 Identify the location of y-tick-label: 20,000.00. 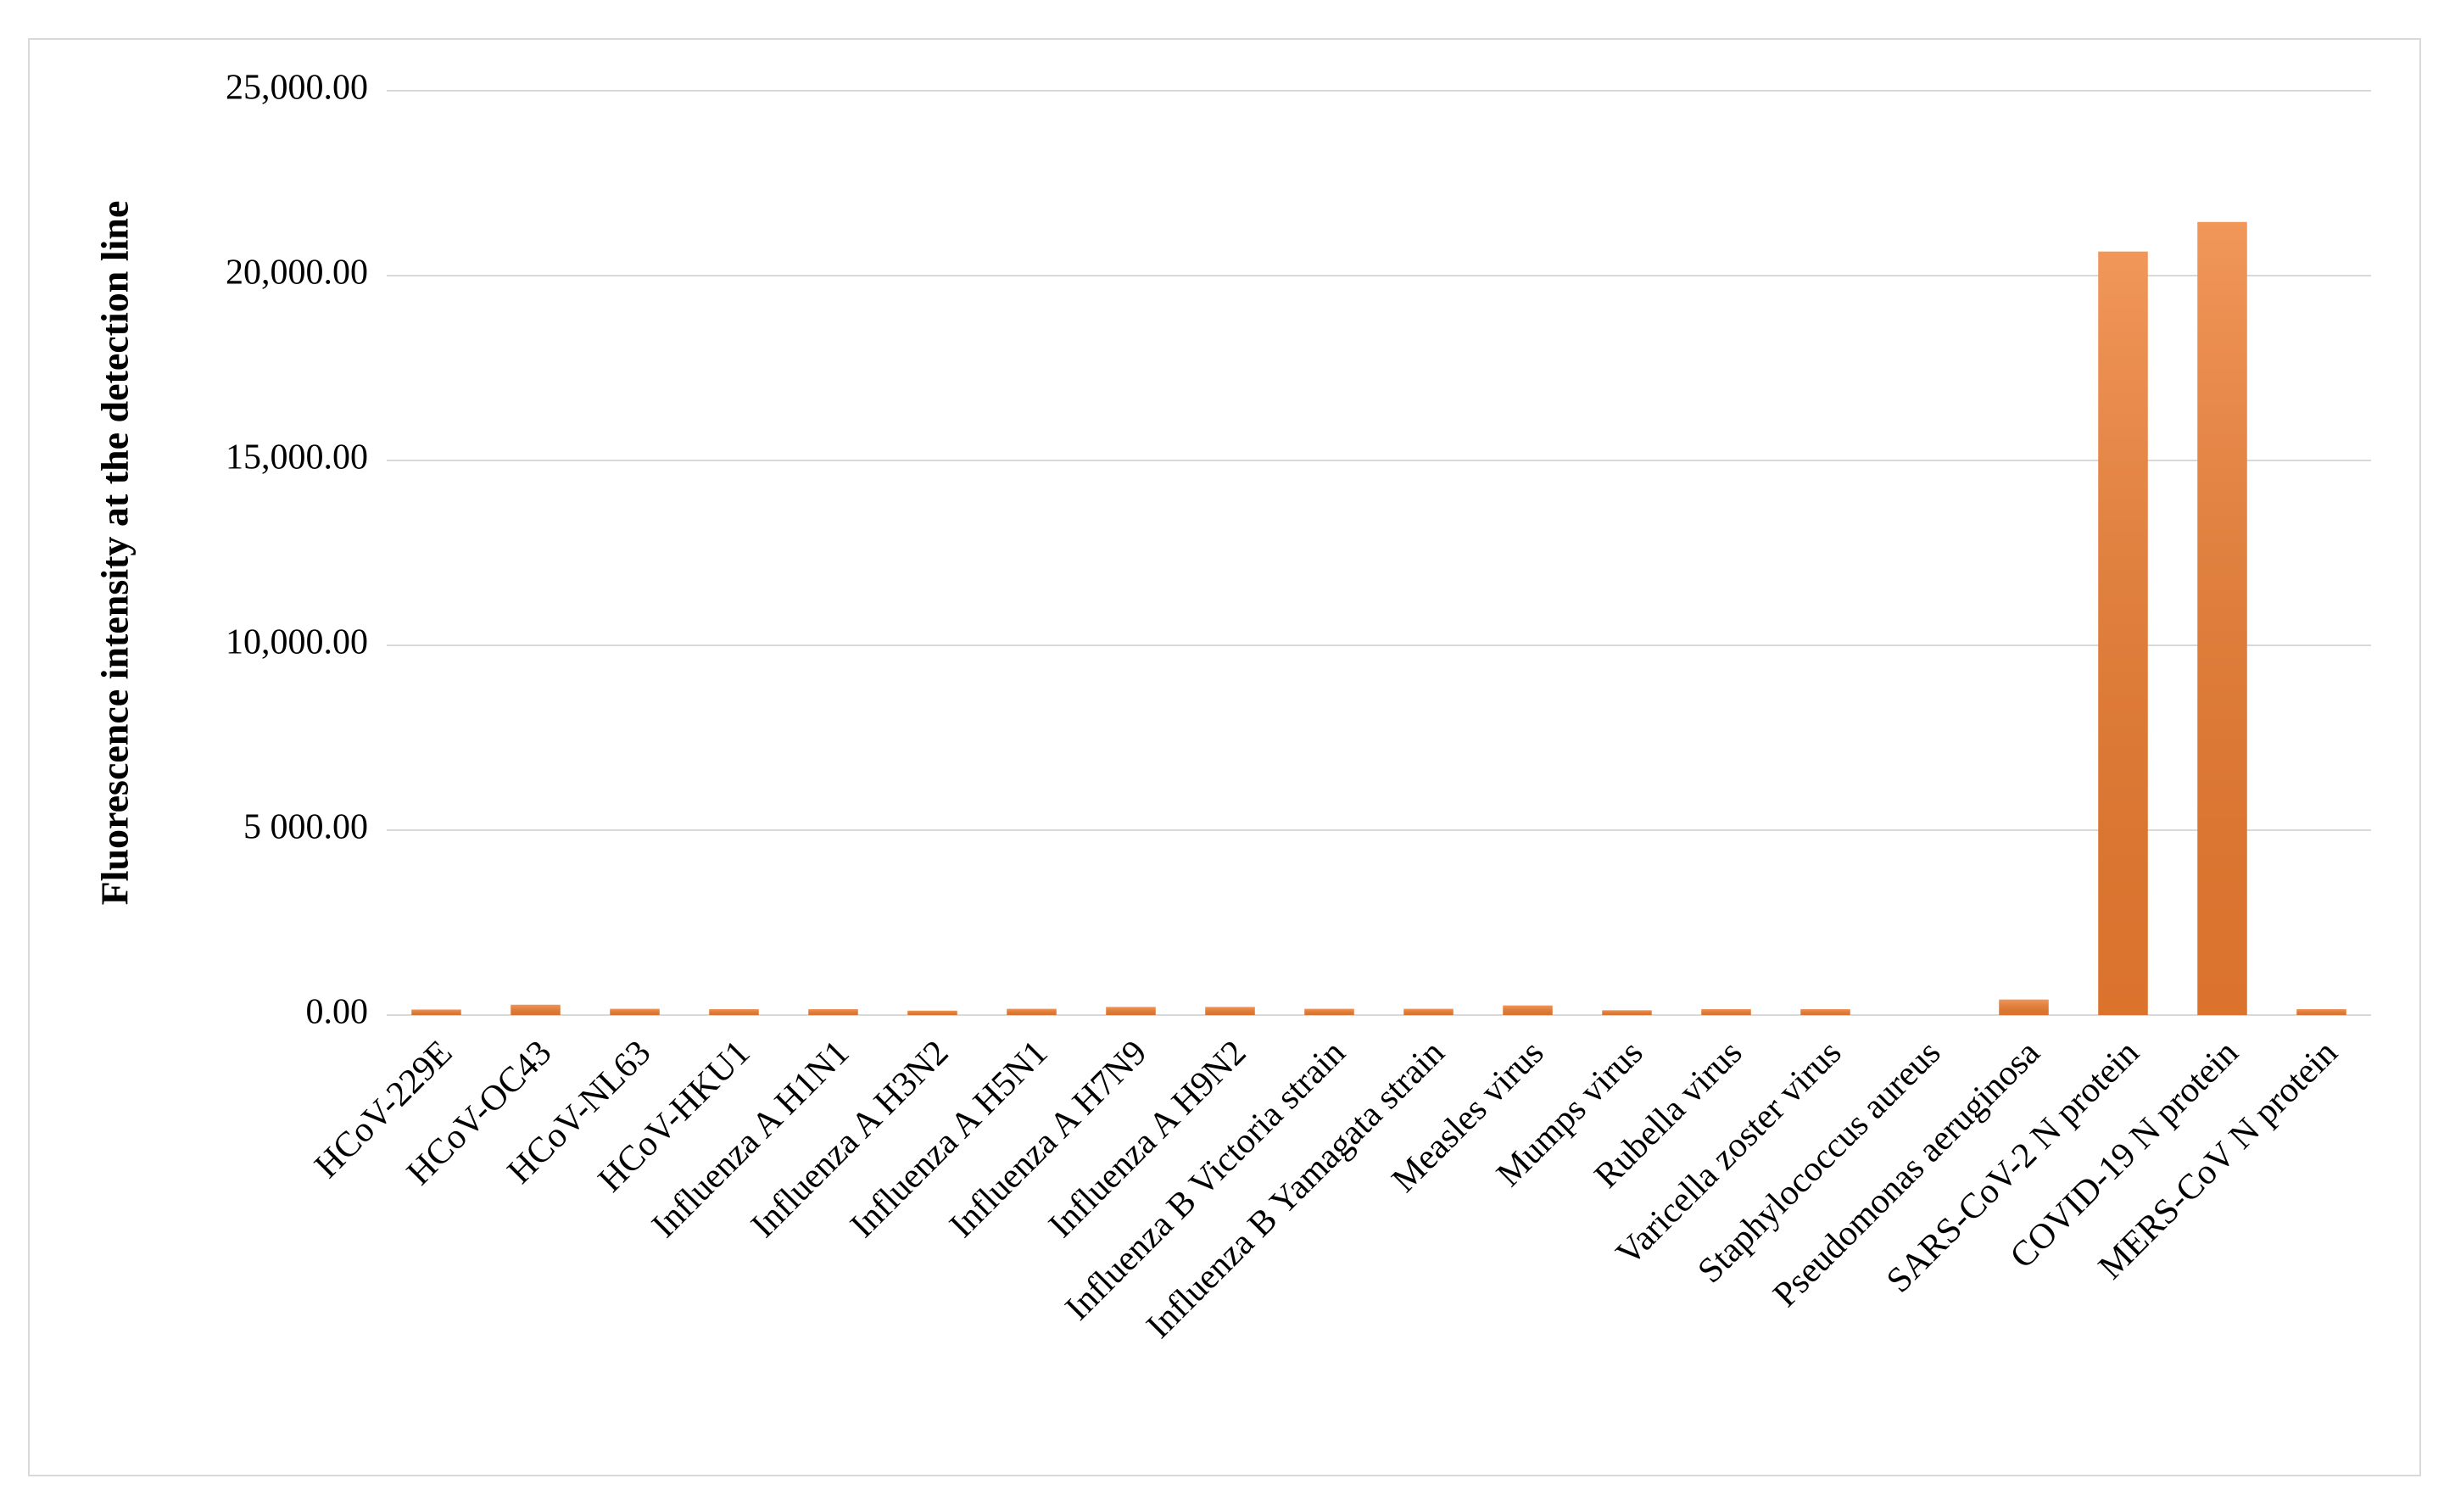
(297, 273).